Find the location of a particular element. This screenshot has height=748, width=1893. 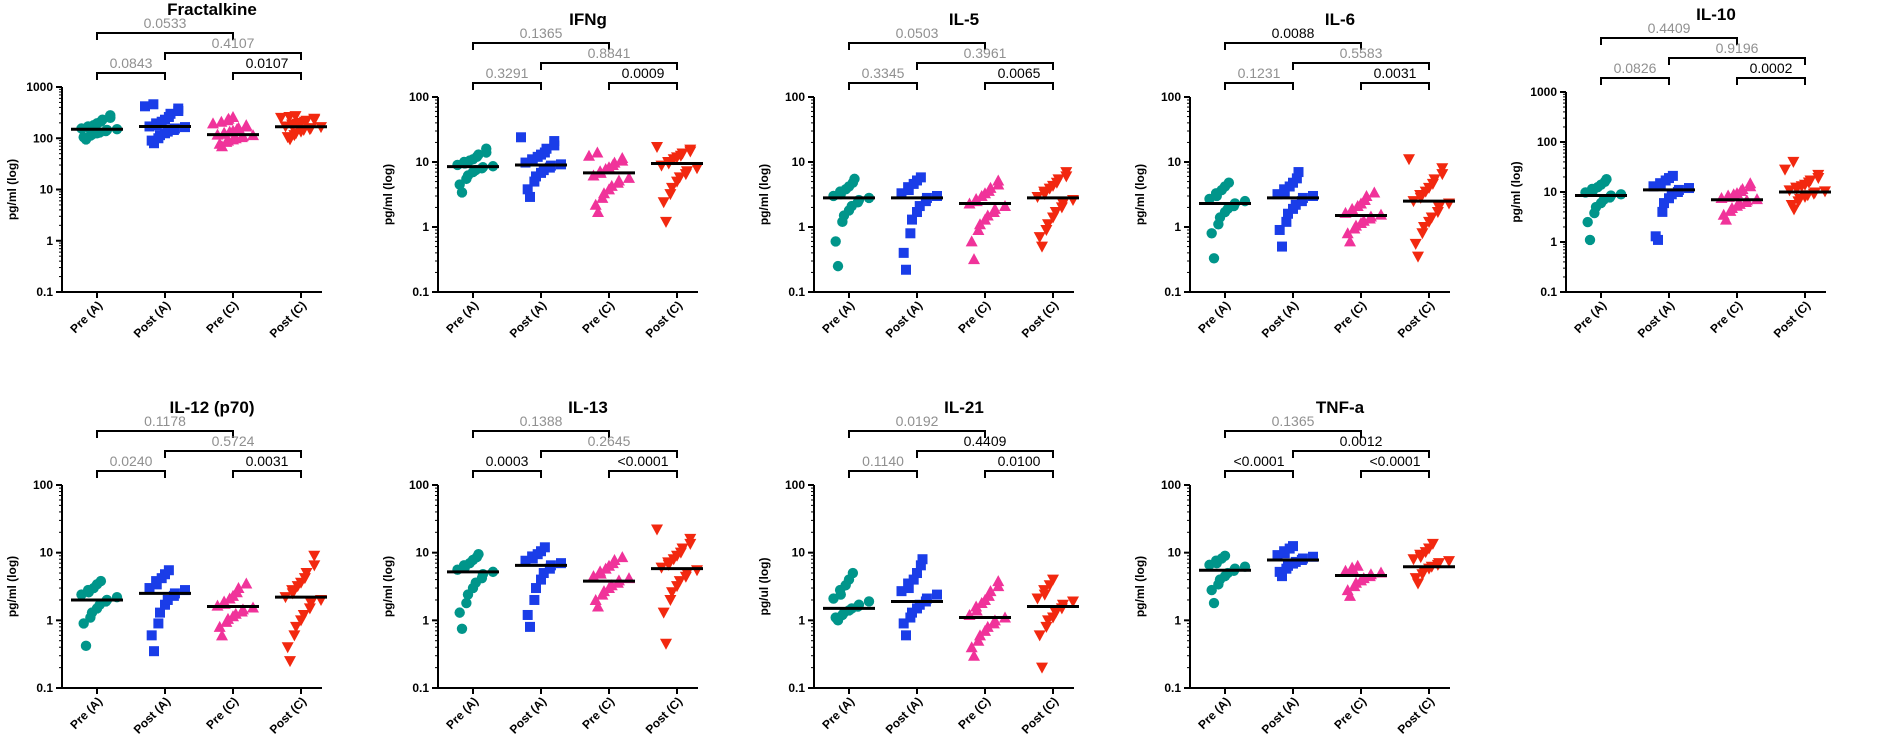

panel-title: IFNg is located at coordinates (588, 19).